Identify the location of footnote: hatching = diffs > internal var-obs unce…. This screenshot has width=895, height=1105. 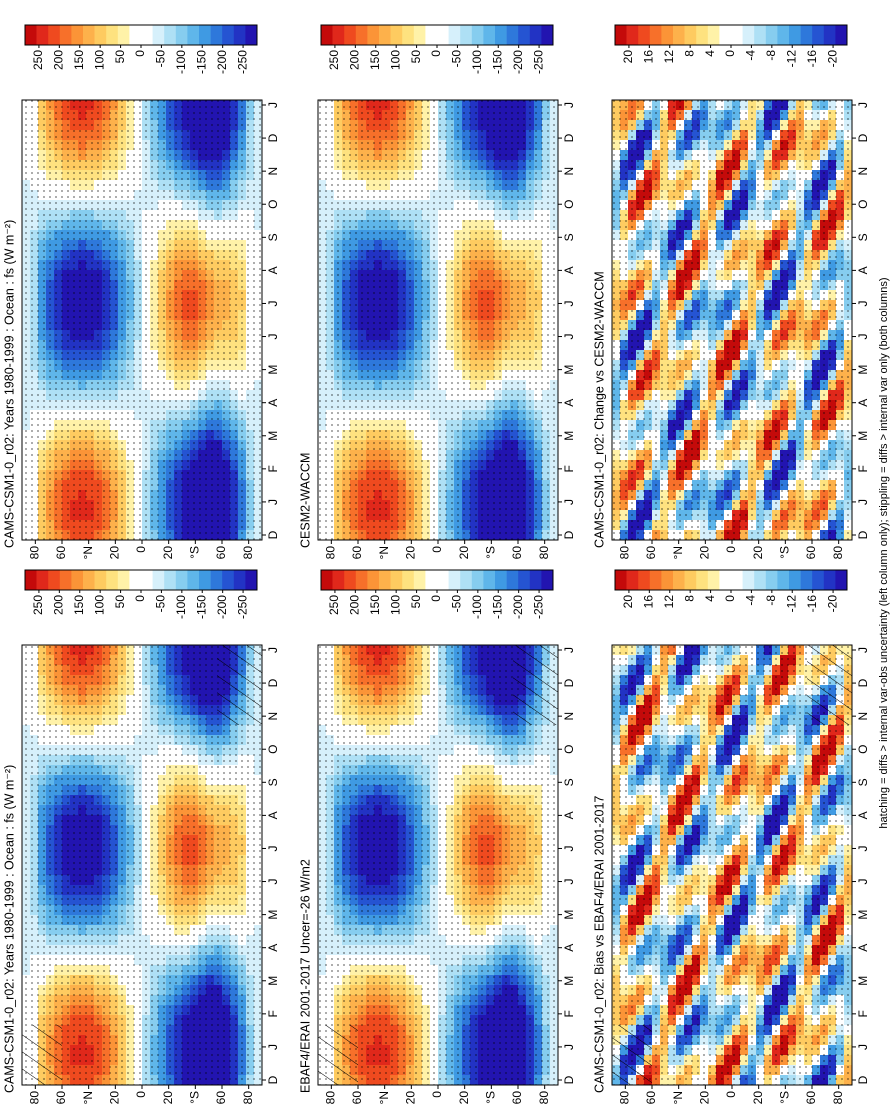
(884, 552).